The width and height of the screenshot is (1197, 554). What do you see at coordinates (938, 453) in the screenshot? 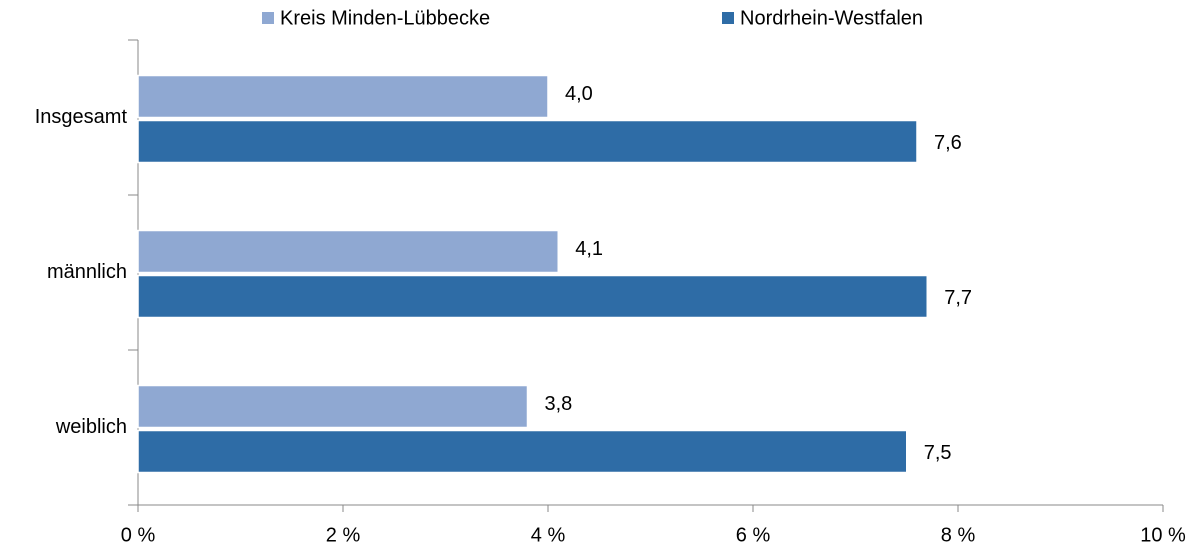
I see `value-label: 7,5` at bounding box center [938, 453].